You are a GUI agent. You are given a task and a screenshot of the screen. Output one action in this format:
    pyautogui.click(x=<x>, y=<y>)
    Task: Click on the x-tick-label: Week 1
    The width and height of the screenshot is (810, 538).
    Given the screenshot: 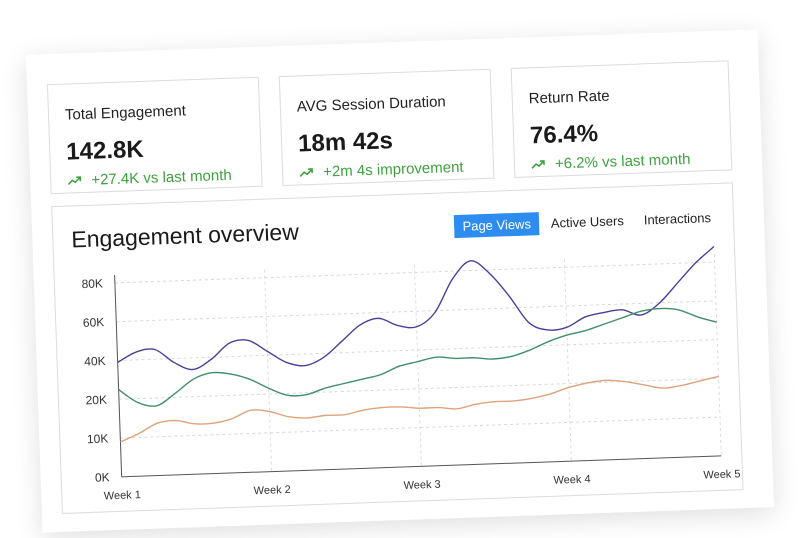 What is the action you would take?
    pyautogui.click(x=122, y=495)
    